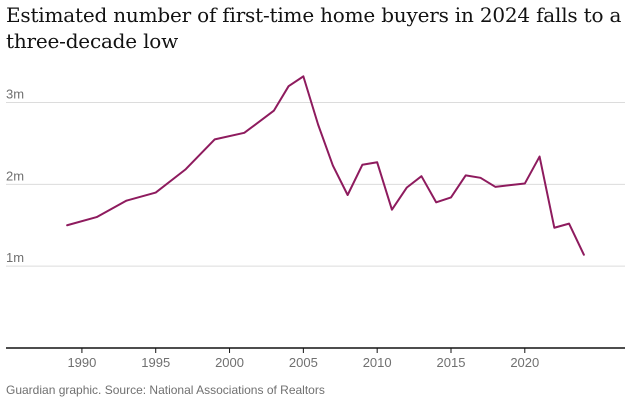  I want to click on y-tick-label: 1m, so click(15, 257).